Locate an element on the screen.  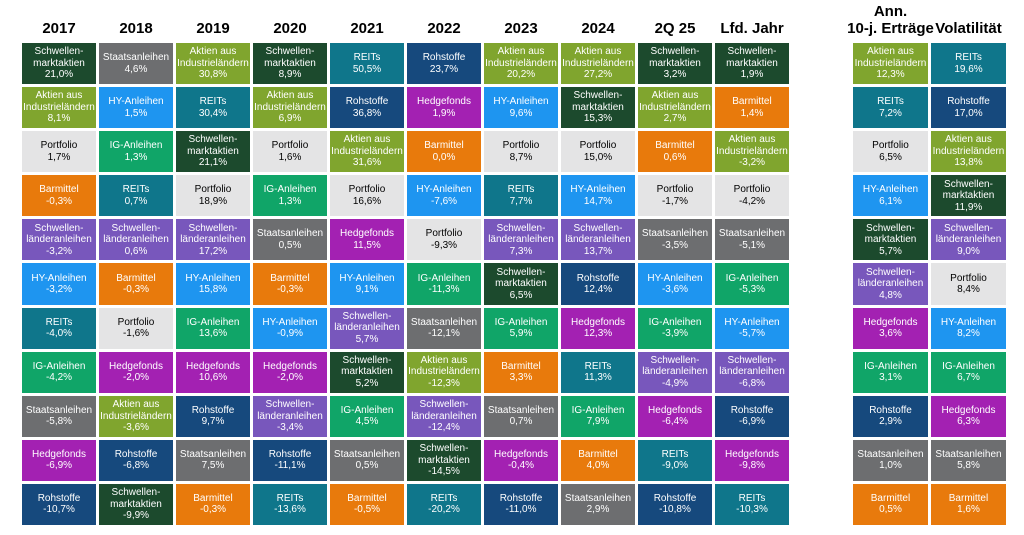
asset-cell-schwellen-marktaktien: Schwellen- marktaktien 5,7% is located at coordinates (890, 240).